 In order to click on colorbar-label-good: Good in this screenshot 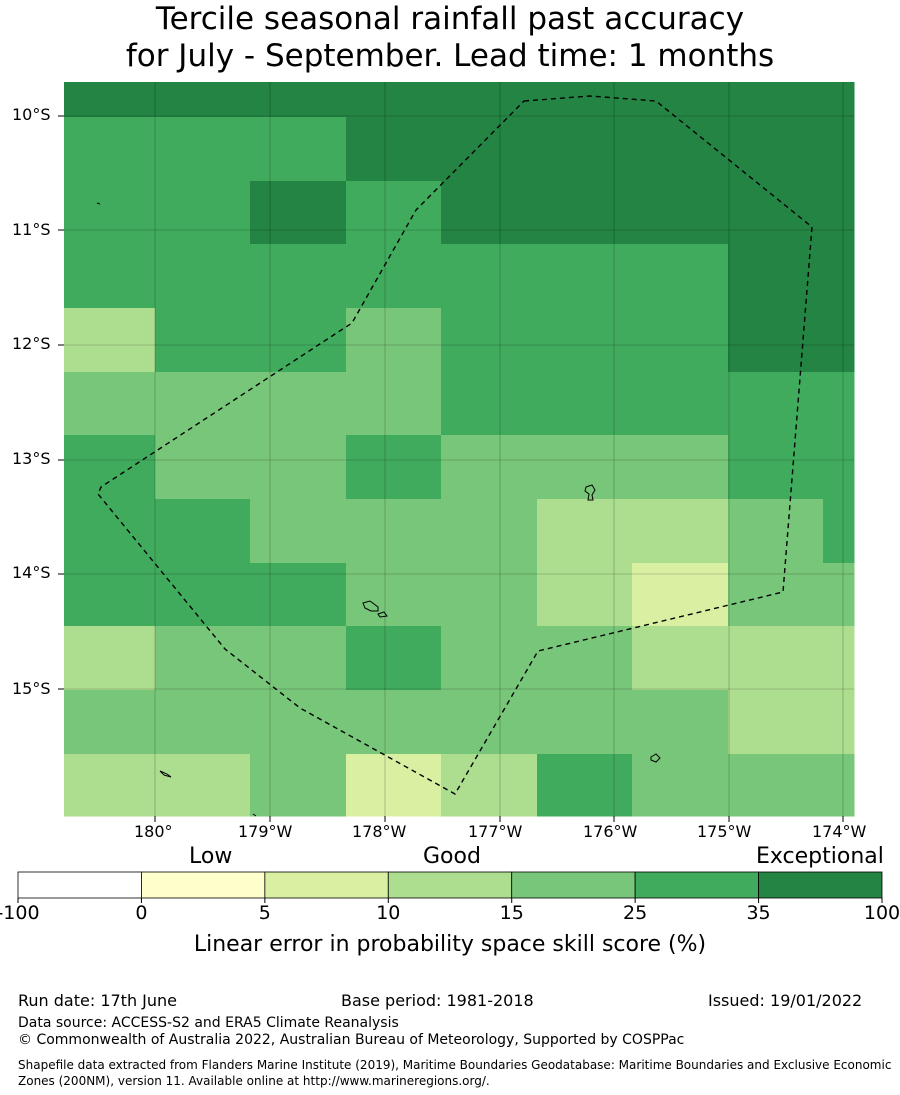, I will do `click(452, 856)`.